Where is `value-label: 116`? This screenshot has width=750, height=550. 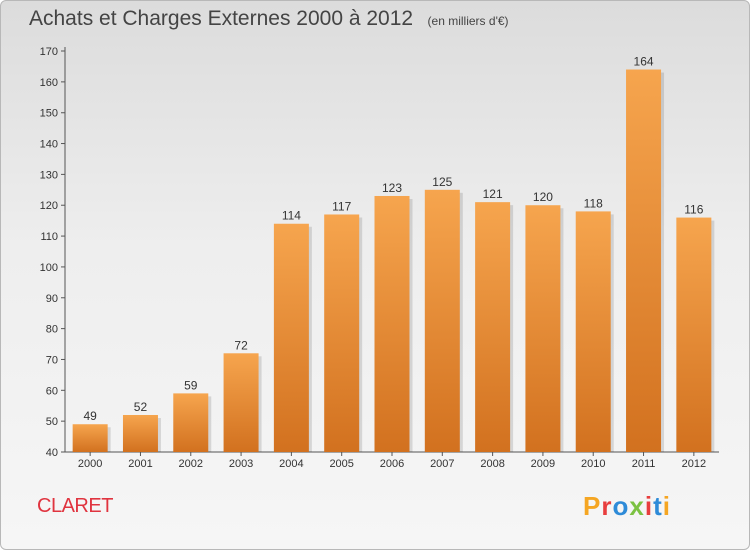
value-label: 116 is located at coordinates (693, 210).